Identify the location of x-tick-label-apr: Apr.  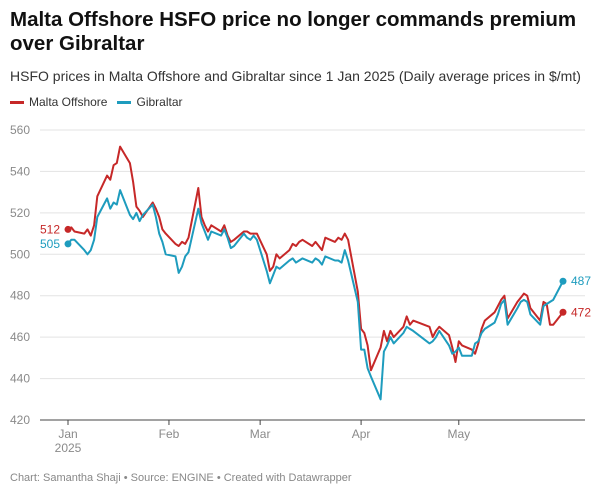
(361, 434).